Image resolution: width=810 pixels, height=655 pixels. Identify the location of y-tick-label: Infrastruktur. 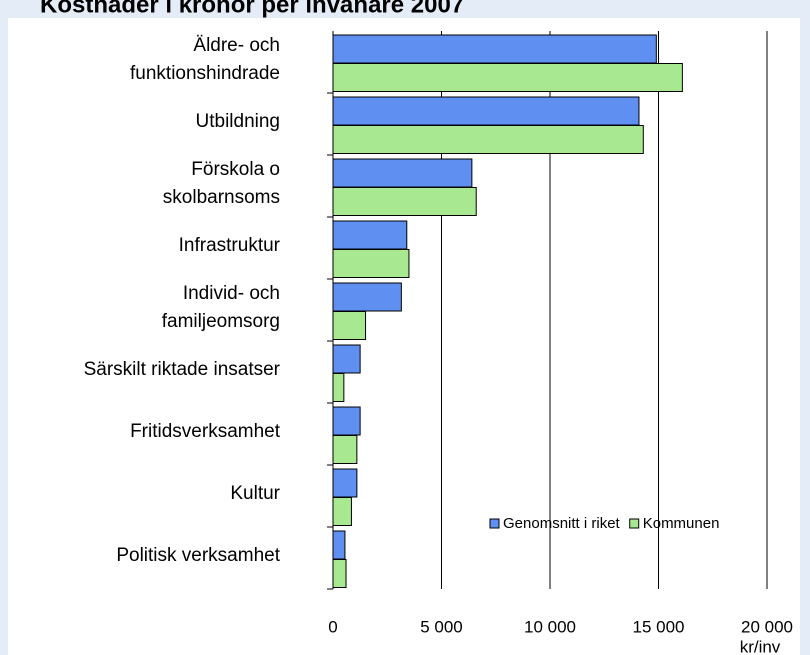
(229, 245).